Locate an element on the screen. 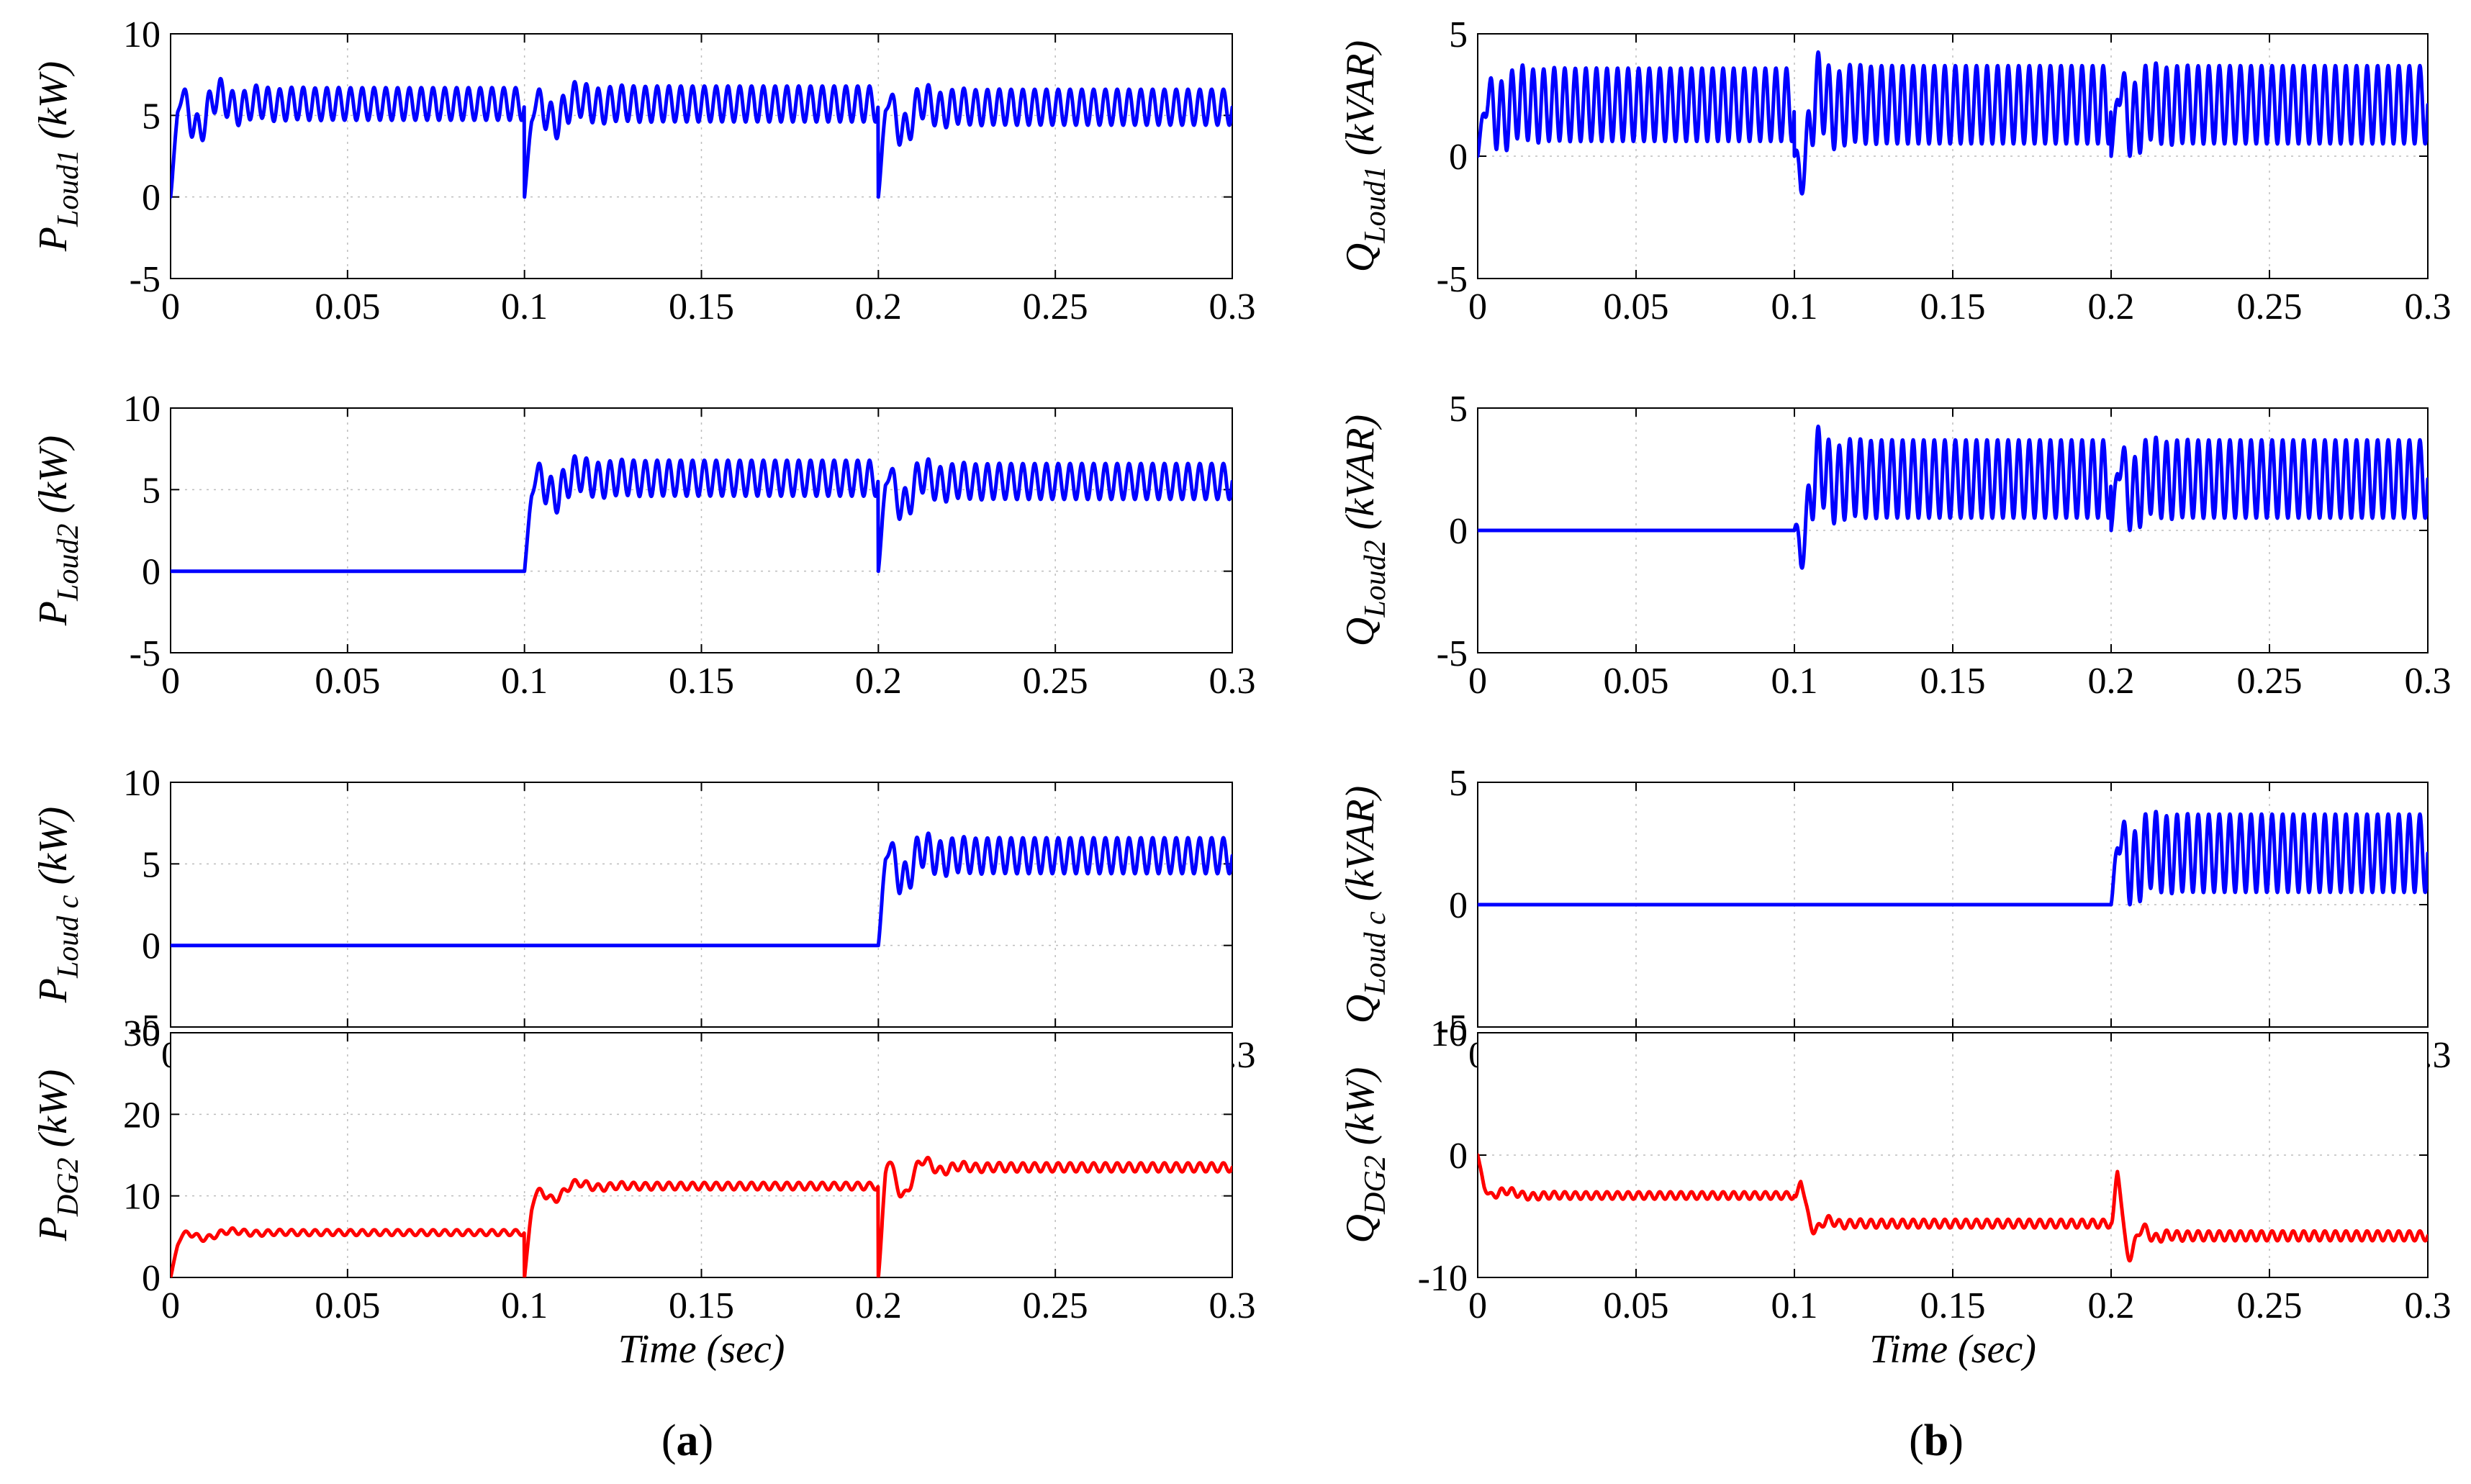  series-line-P_Loud2 is located at coordinates (701, 514).